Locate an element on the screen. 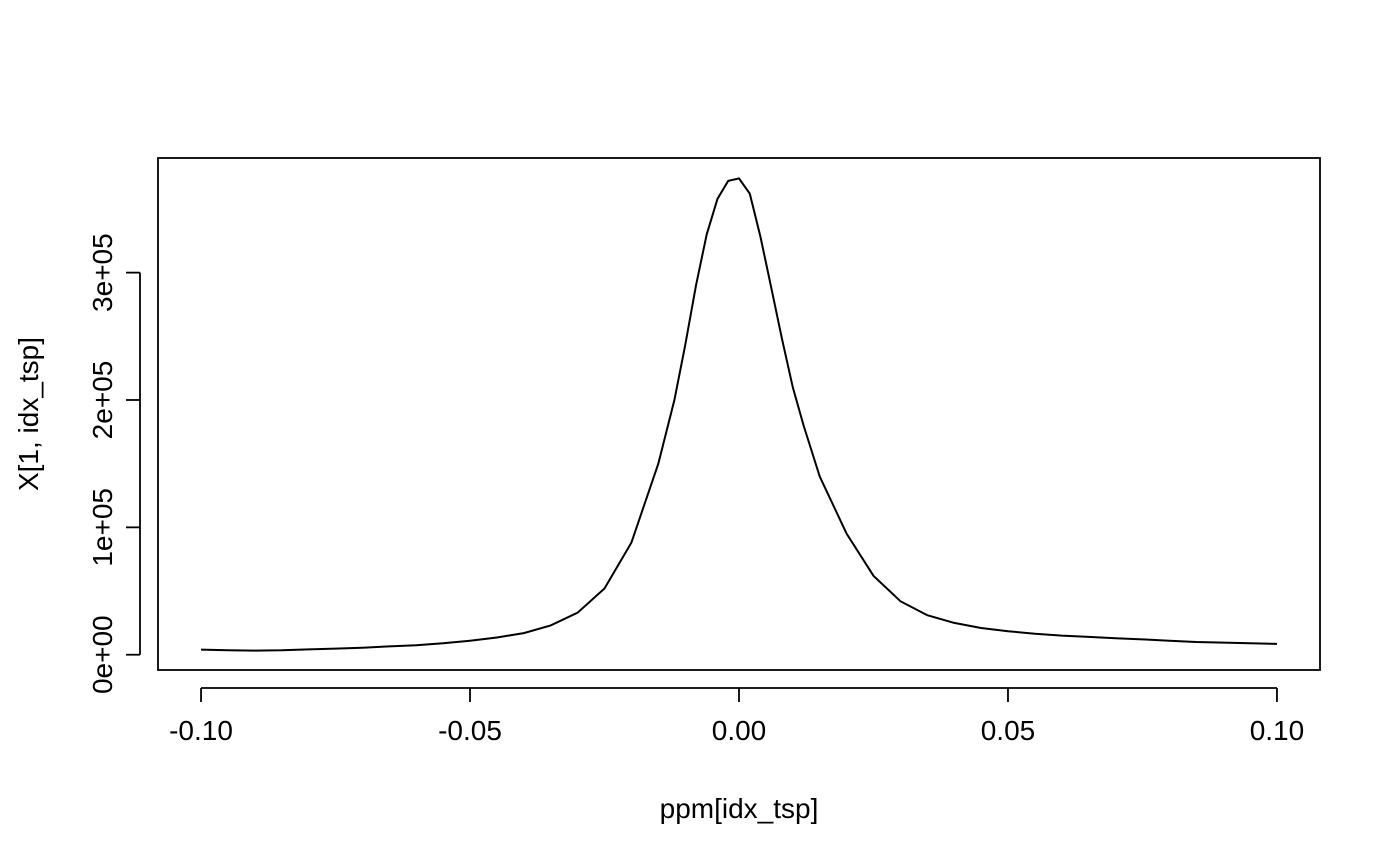 This screenshot has height=866, width=1400. x-tick-label: 0.10 is located at coordinates (1277, 730).